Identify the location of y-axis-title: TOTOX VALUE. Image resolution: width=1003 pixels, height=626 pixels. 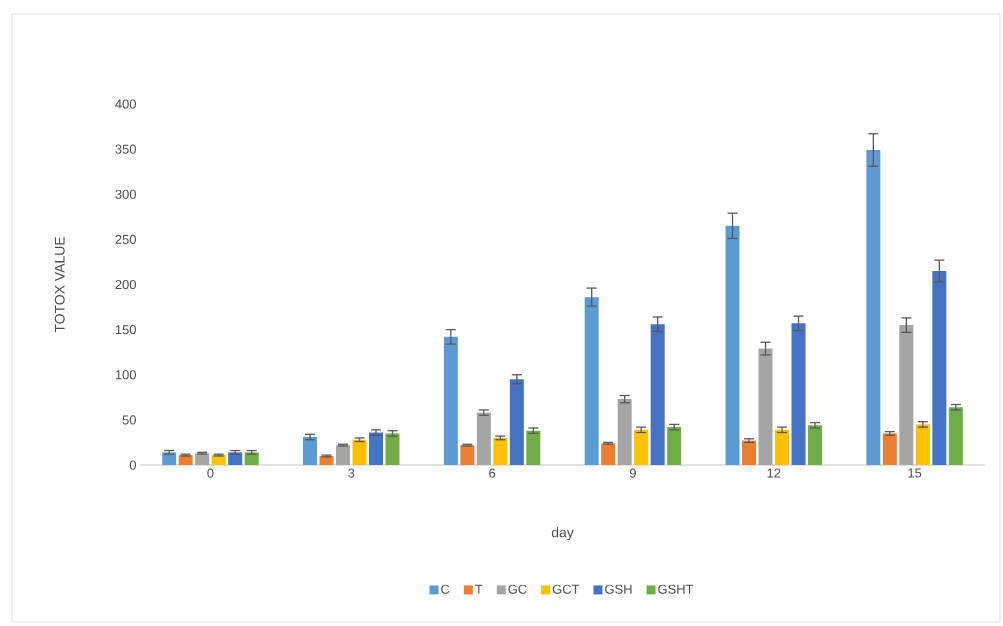
(59, 285).